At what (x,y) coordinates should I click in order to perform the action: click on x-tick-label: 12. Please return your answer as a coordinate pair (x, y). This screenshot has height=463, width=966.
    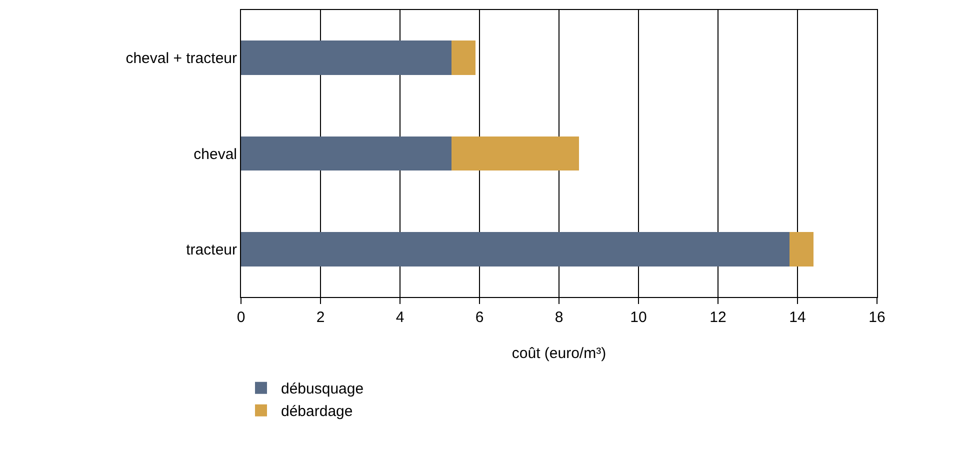
    Looking at the image, I should click on (718, 317).